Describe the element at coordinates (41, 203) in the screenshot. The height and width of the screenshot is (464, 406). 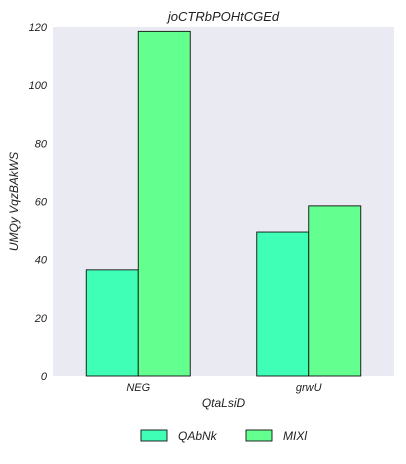
I see `y-tick-label: 60` at that location.